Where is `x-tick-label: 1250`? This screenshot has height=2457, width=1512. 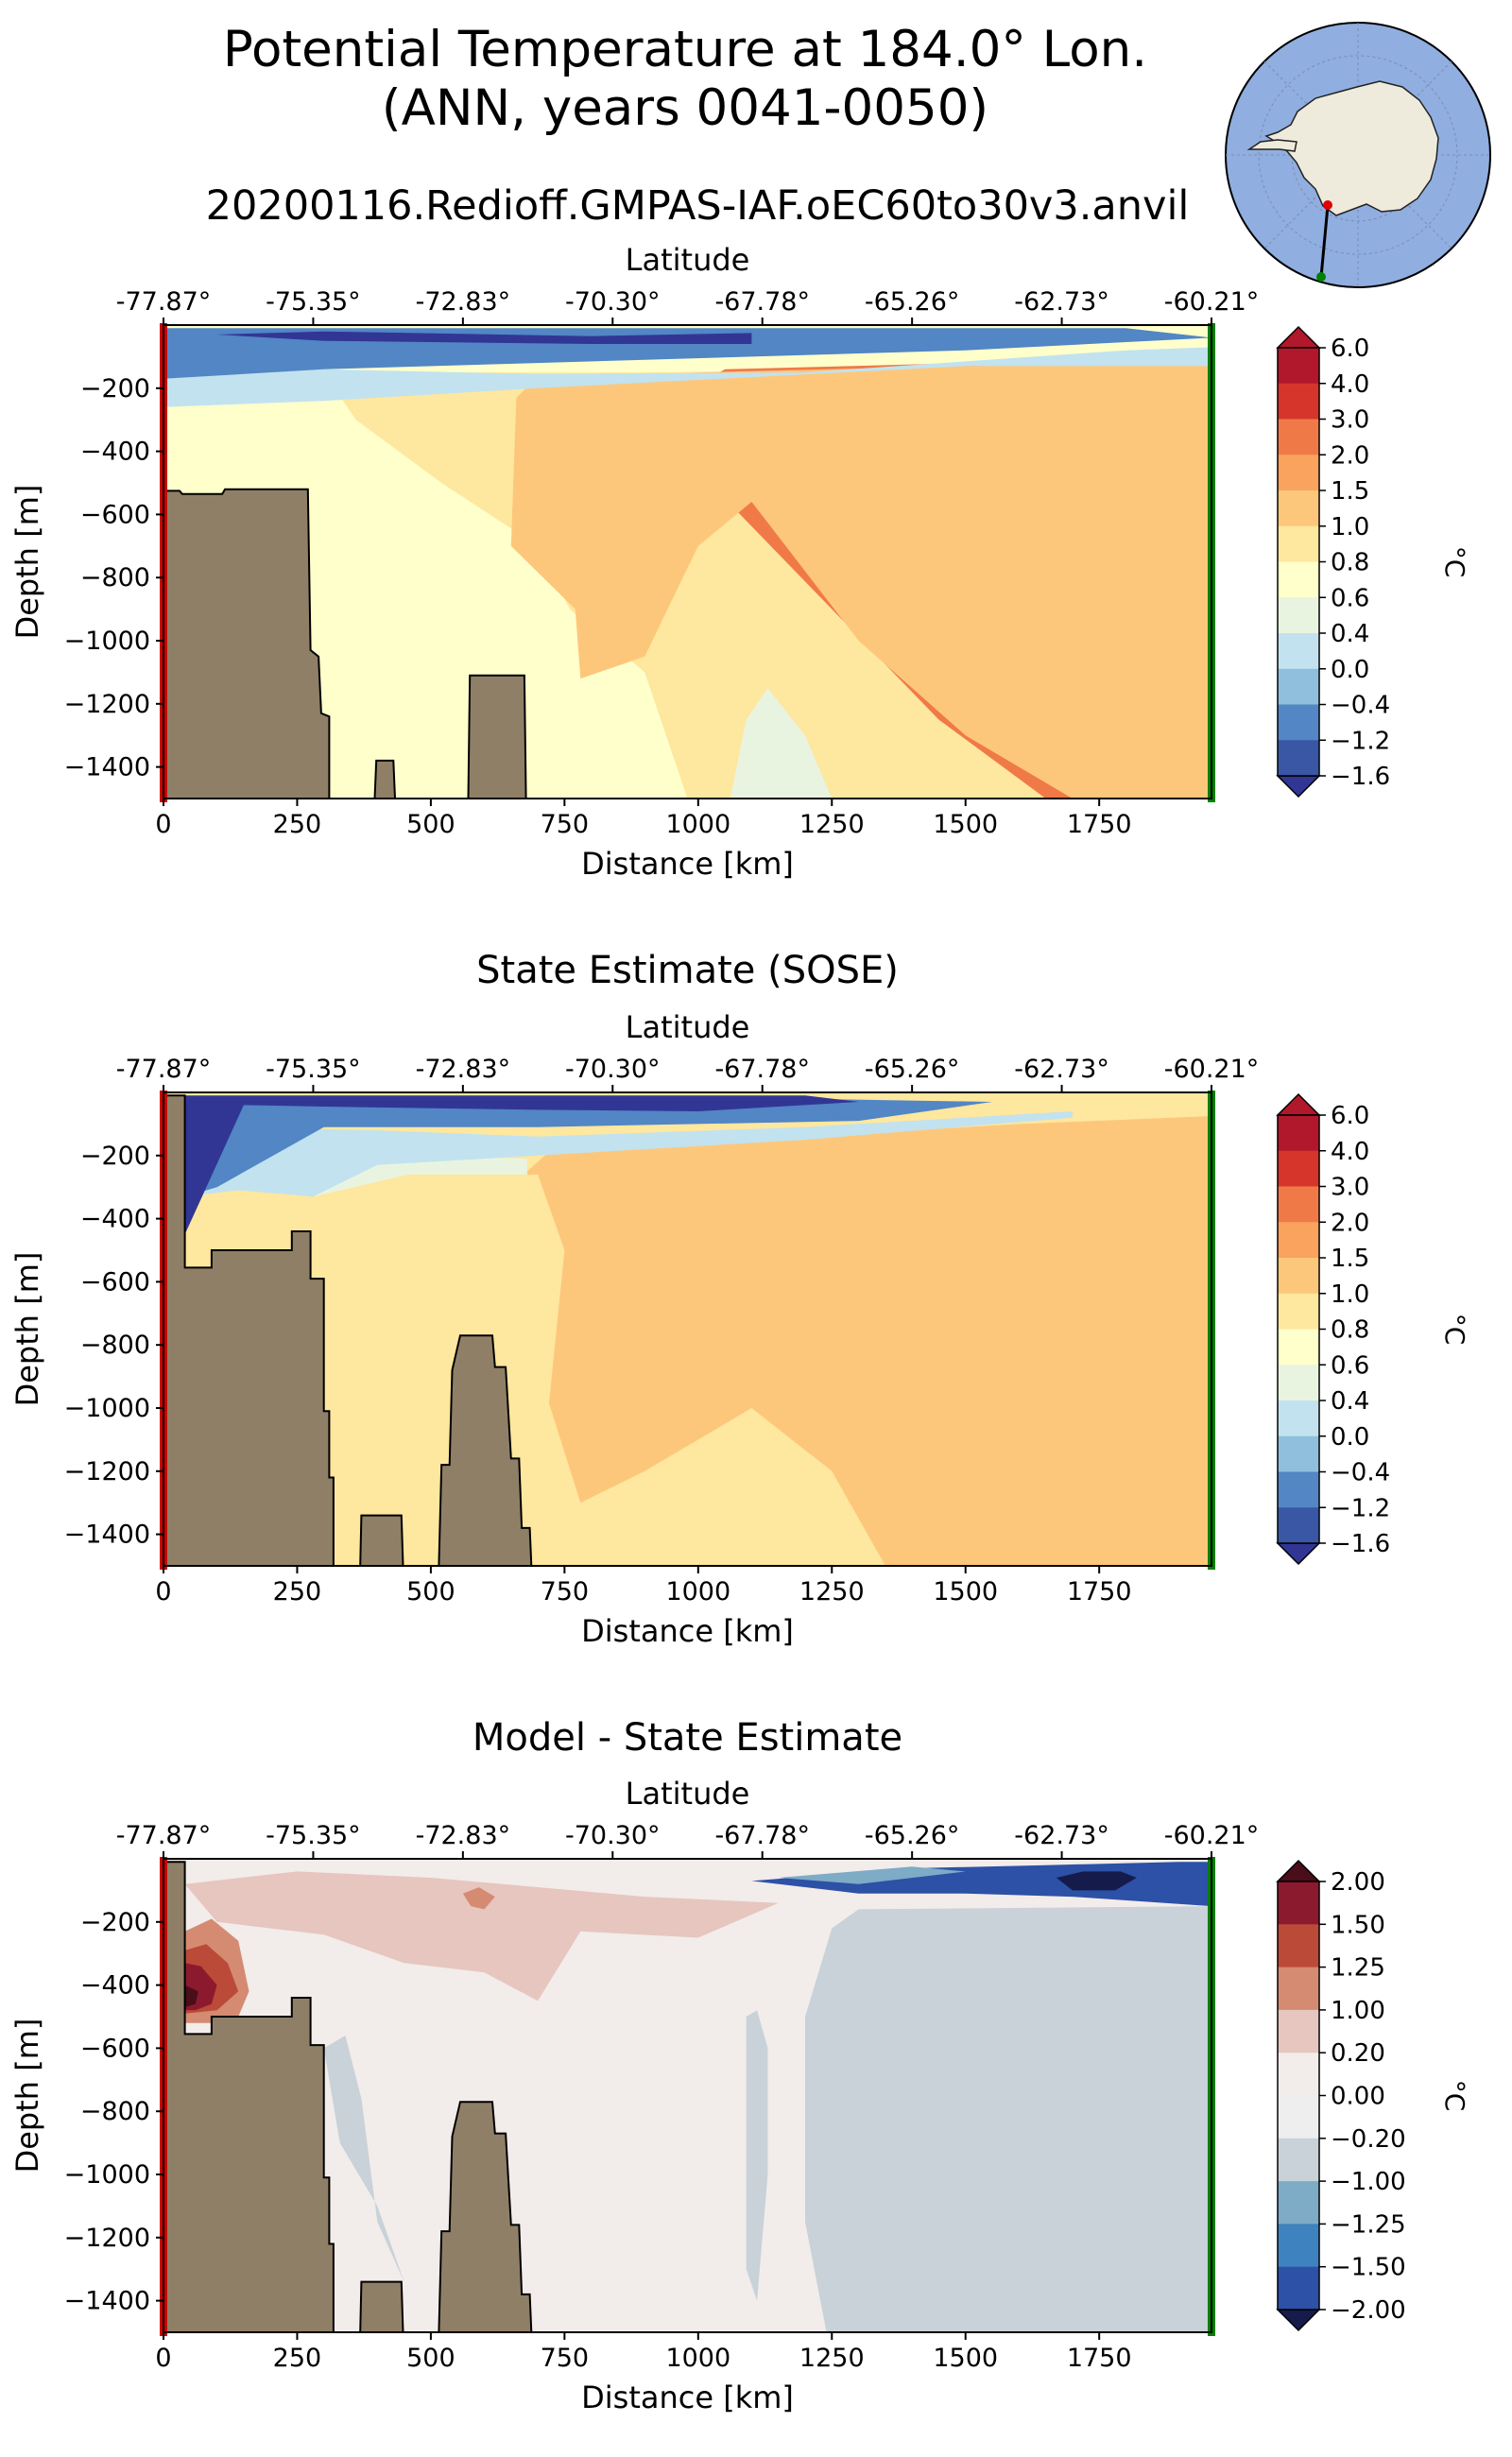 x-tick-label: 1250 is located at coordinates (832, 2358).